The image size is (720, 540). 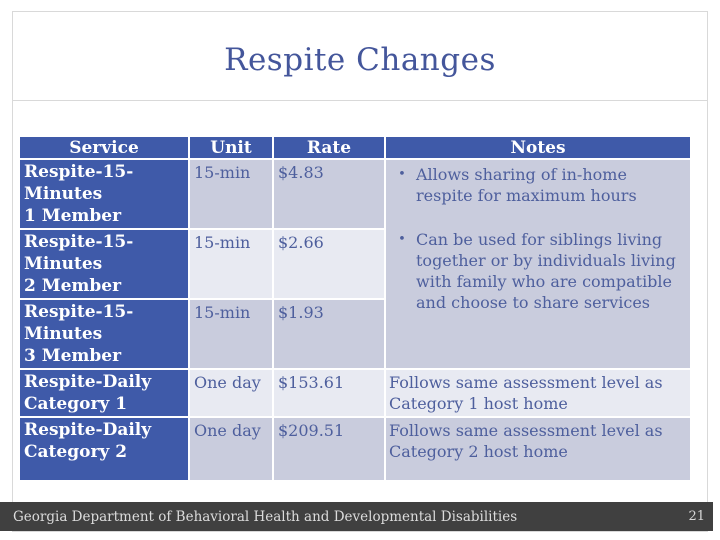 I want to click on service-cell: Respite-Daily Category 2, so click(x=104, y=449).